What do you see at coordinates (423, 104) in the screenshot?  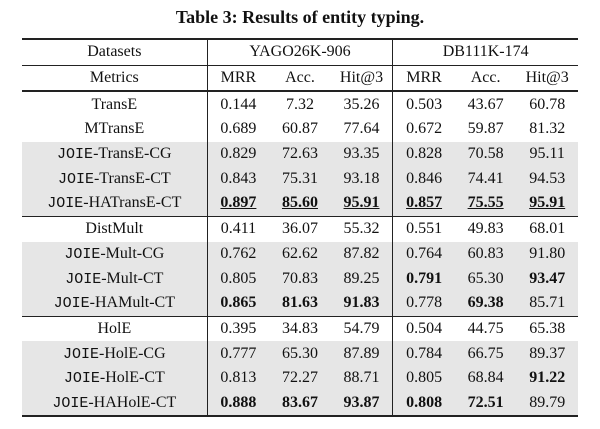 I see `value-cell: 0.503` at bounding box center [423, 104].